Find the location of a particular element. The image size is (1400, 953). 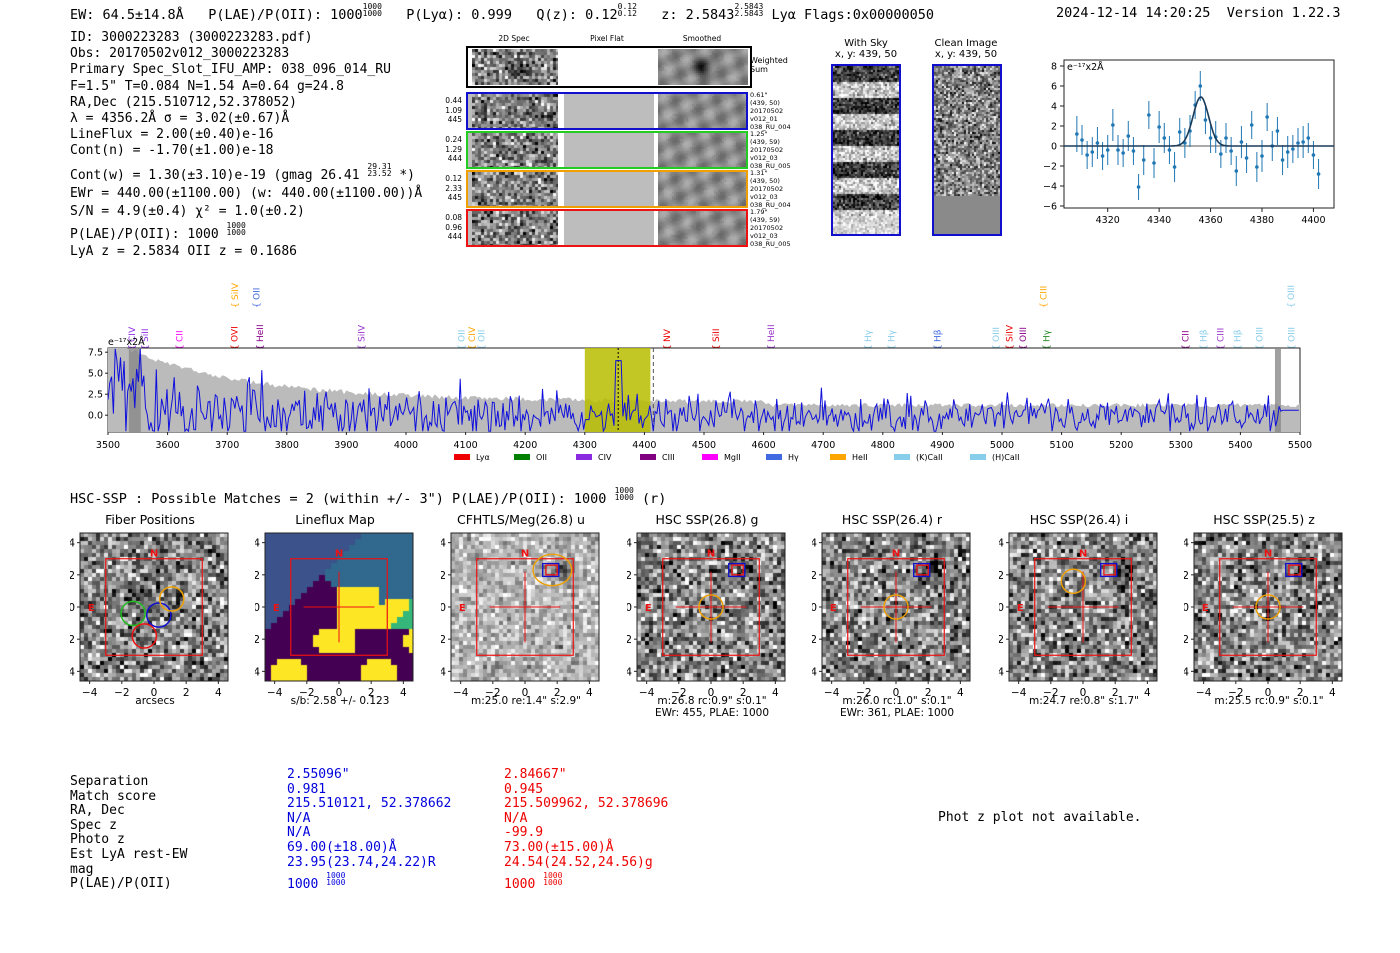

panel-overlay: 4 −4 2 −2 0 0 −2 2 −4 4 N E is located at coordinates (334, 615).